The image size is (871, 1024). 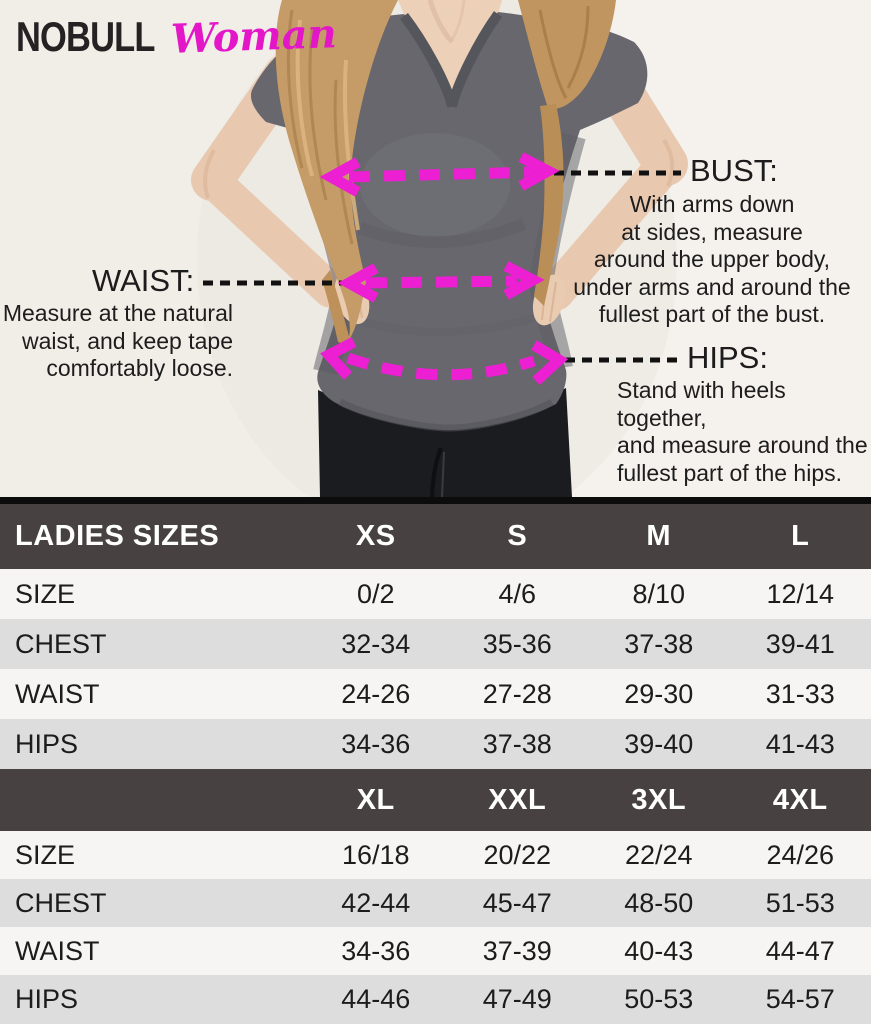 I want to click on model-neck, so click(x=450, y=54).